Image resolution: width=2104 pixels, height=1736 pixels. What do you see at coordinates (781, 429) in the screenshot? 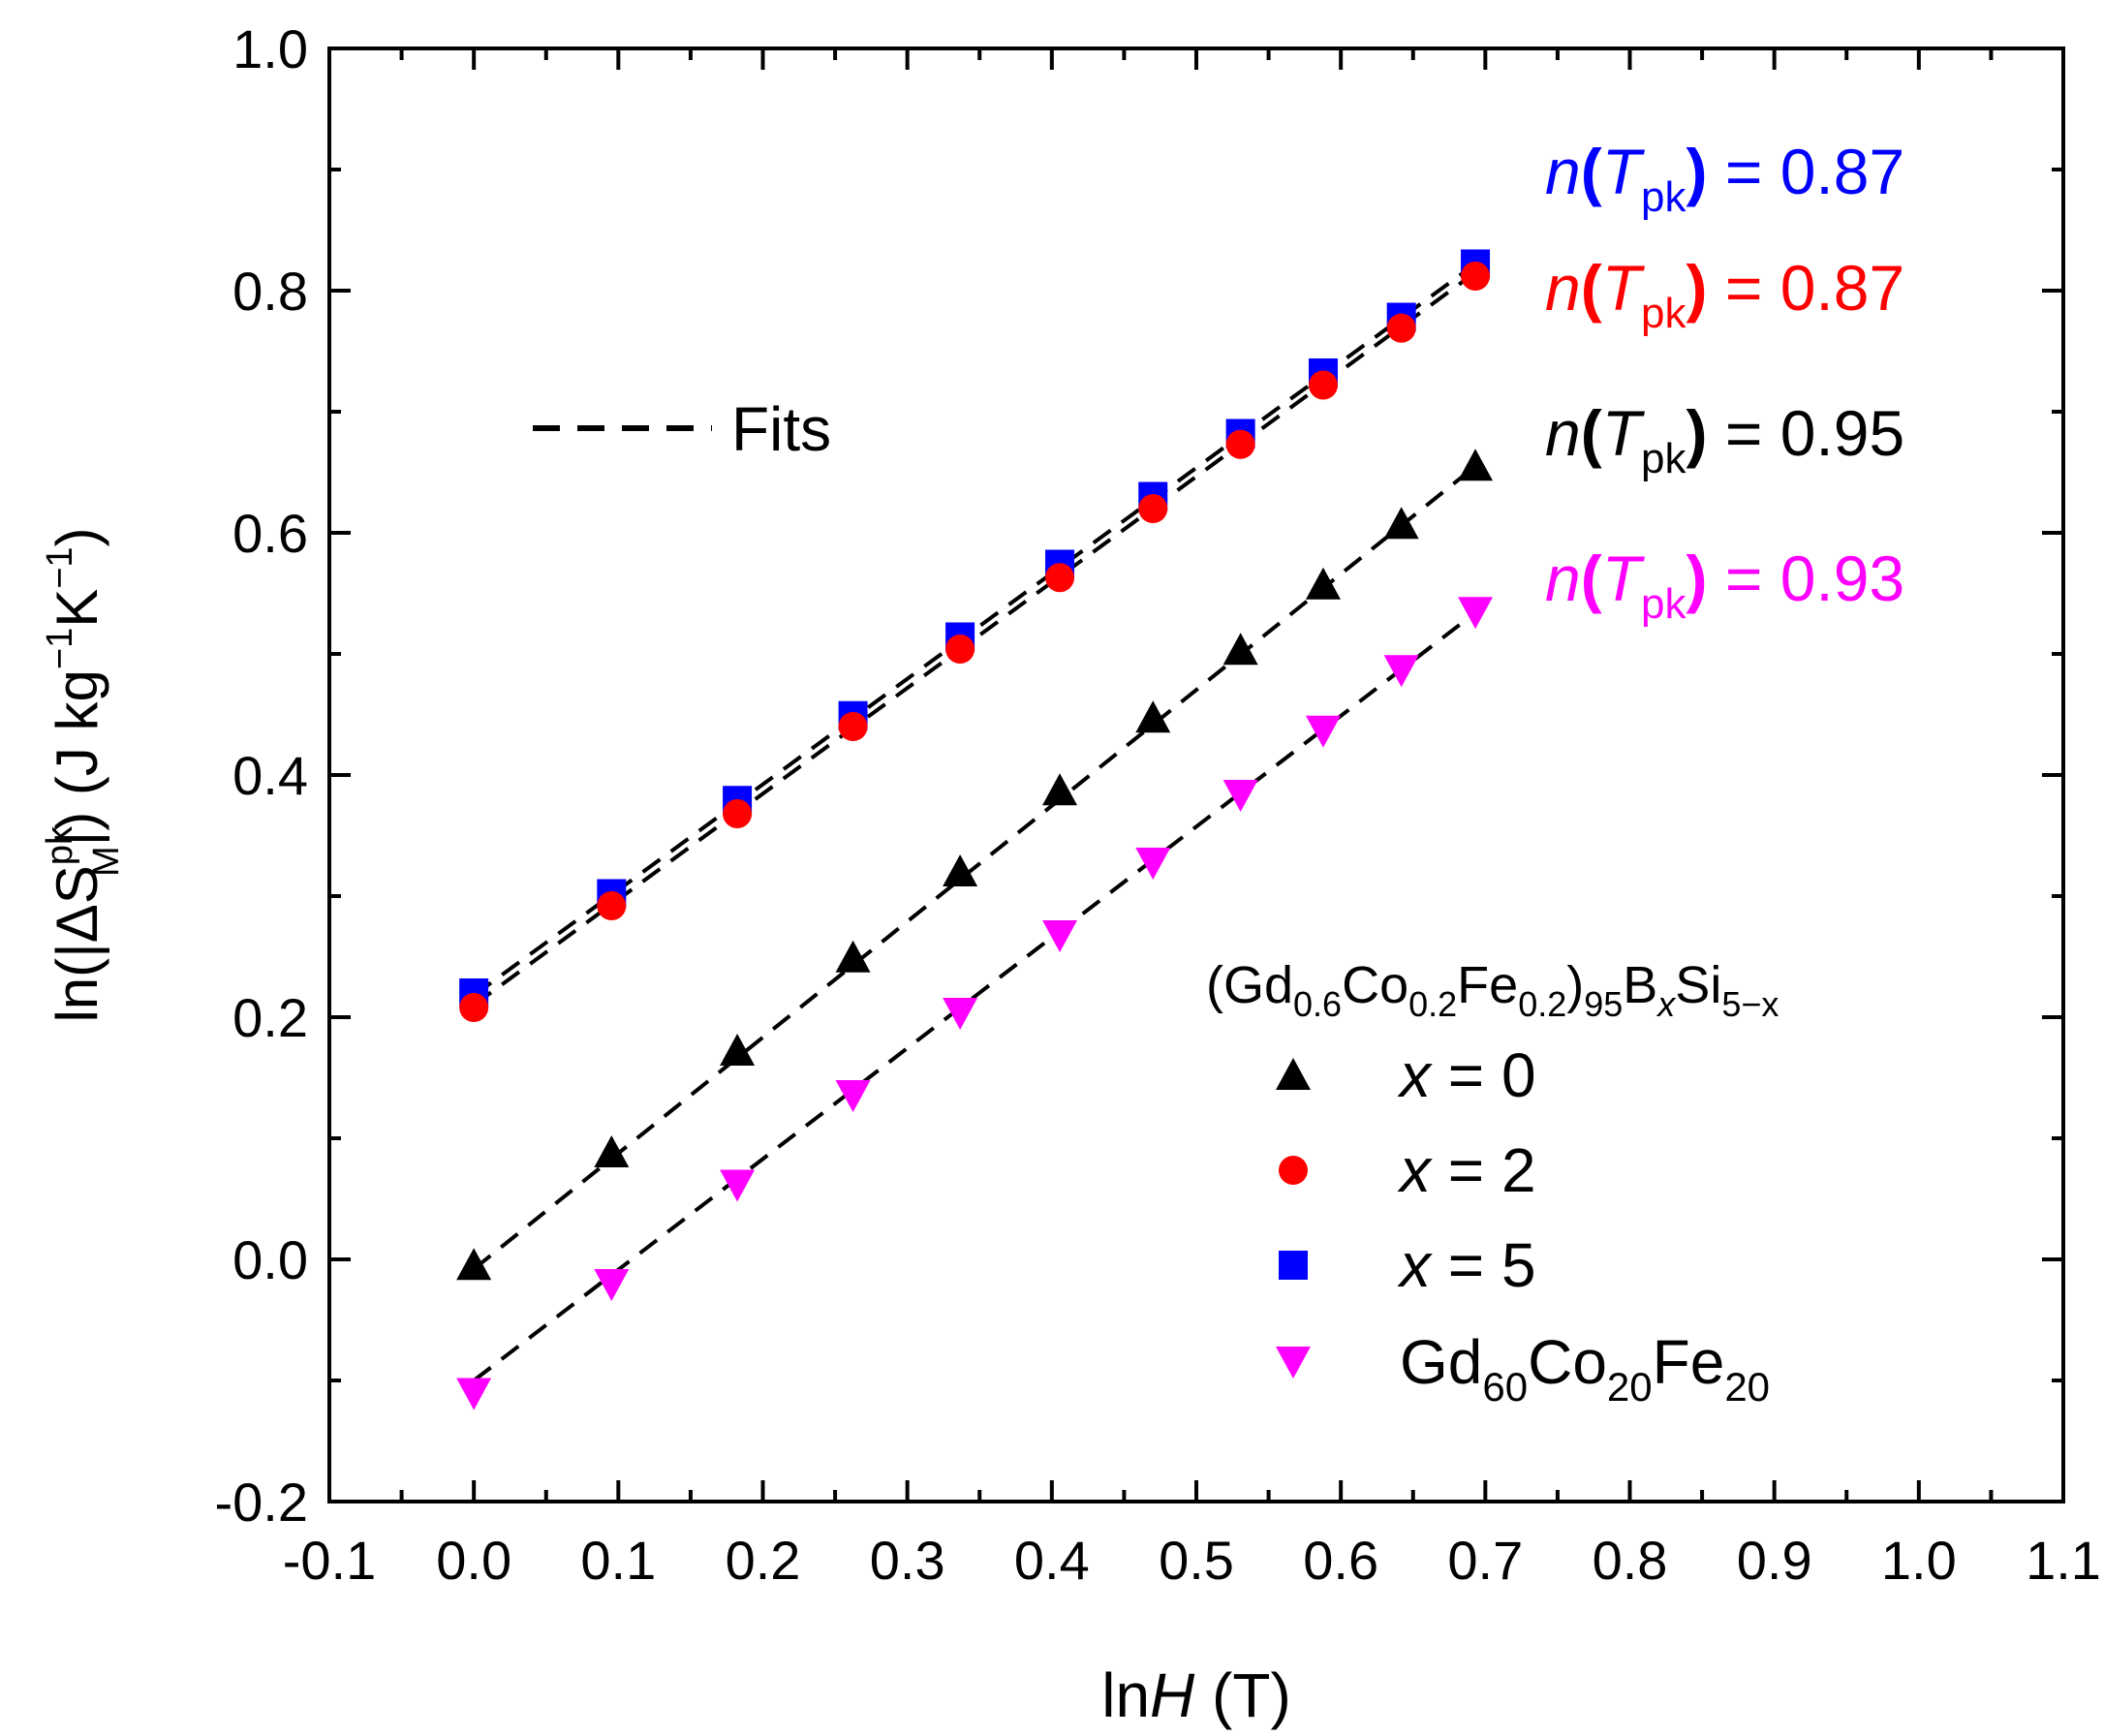
I see `fits-legend-label: Fits` at bounding box center [781, 429].